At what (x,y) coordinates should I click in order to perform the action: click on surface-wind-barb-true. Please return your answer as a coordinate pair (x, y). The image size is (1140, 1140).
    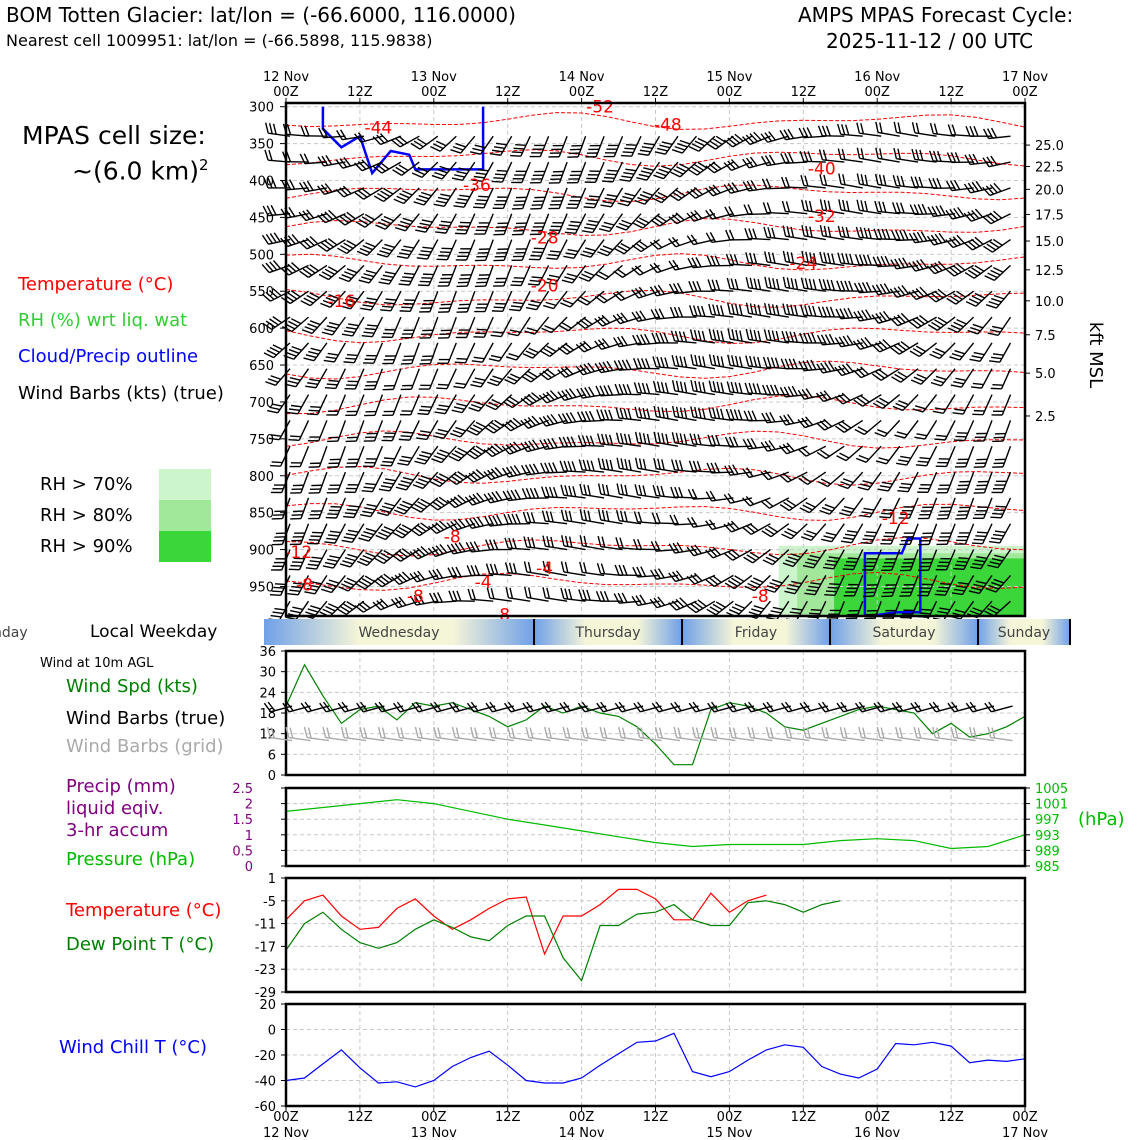
    Looking at the image, I should click on (278, 707).